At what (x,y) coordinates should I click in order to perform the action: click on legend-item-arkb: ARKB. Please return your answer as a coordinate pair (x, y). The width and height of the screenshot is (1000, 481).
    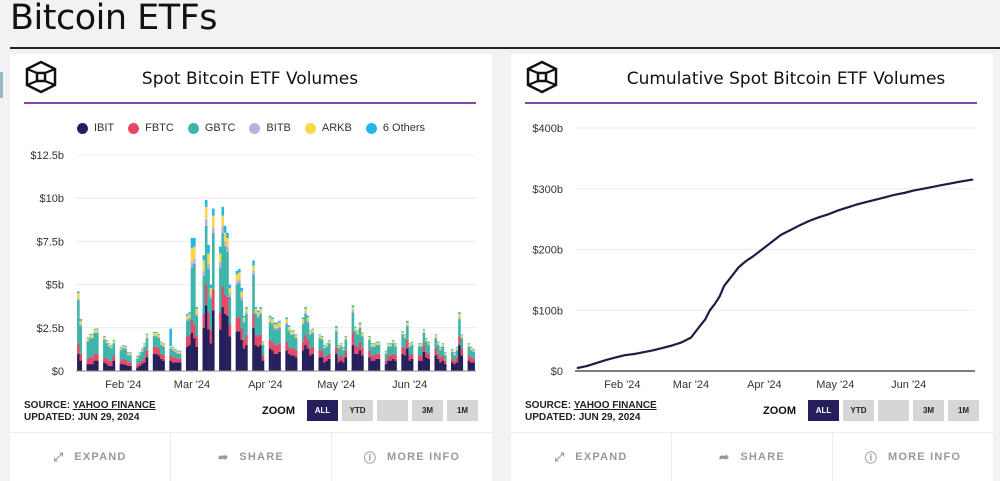
    Looking at the image, I should click on (328, 128).